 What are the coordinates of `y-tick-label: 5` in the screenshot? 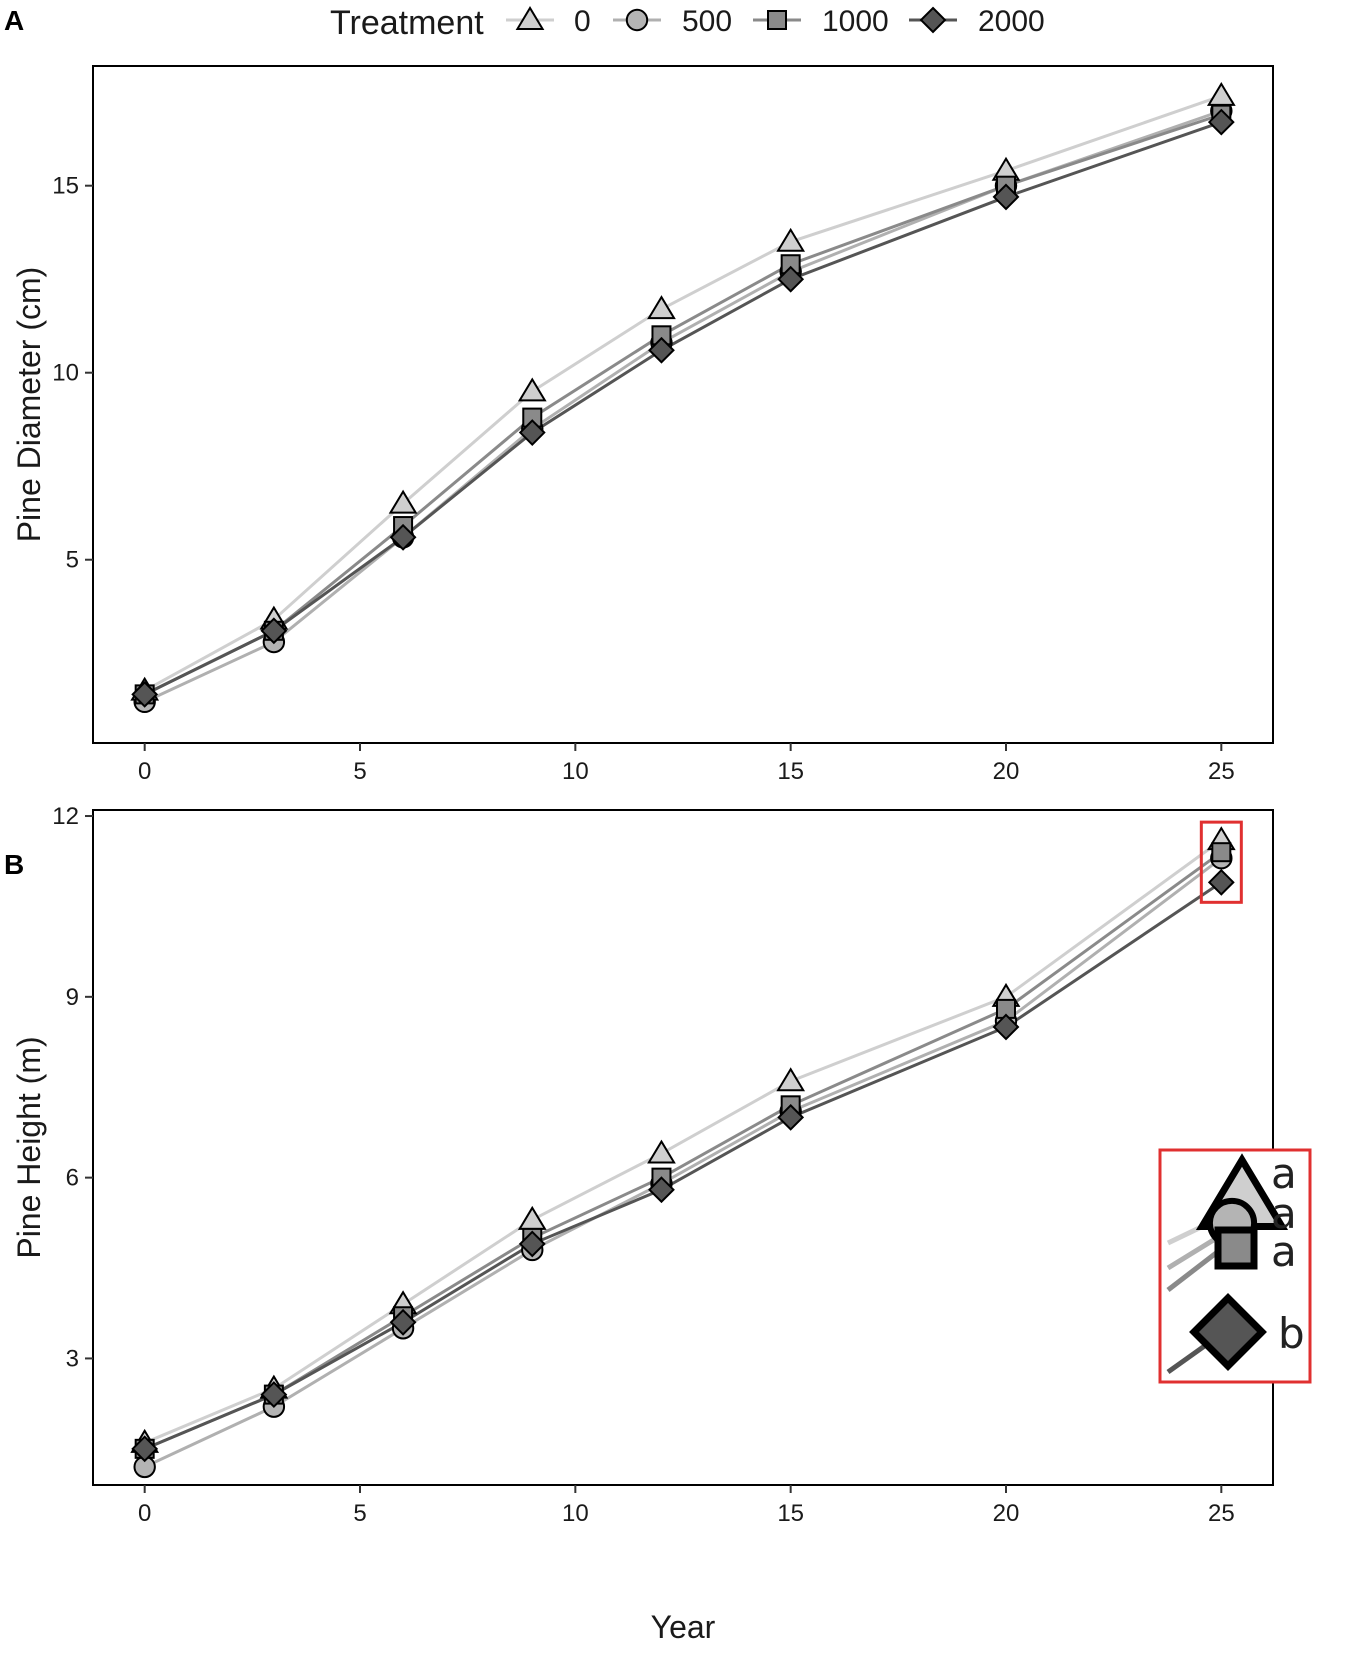 It's located at (72, 560).